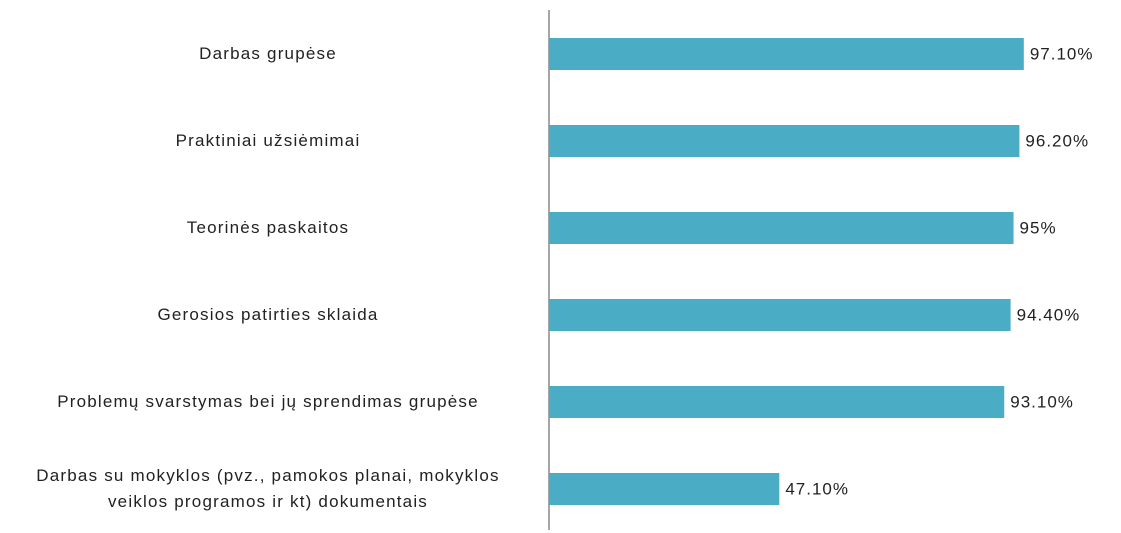 This screenshot has height=533, width=1121. What do you see at coordinates (268, 140) in the screenshot?
I see `category-label: Praktiniai užsiėmimai` at bounding box center [268, 140].